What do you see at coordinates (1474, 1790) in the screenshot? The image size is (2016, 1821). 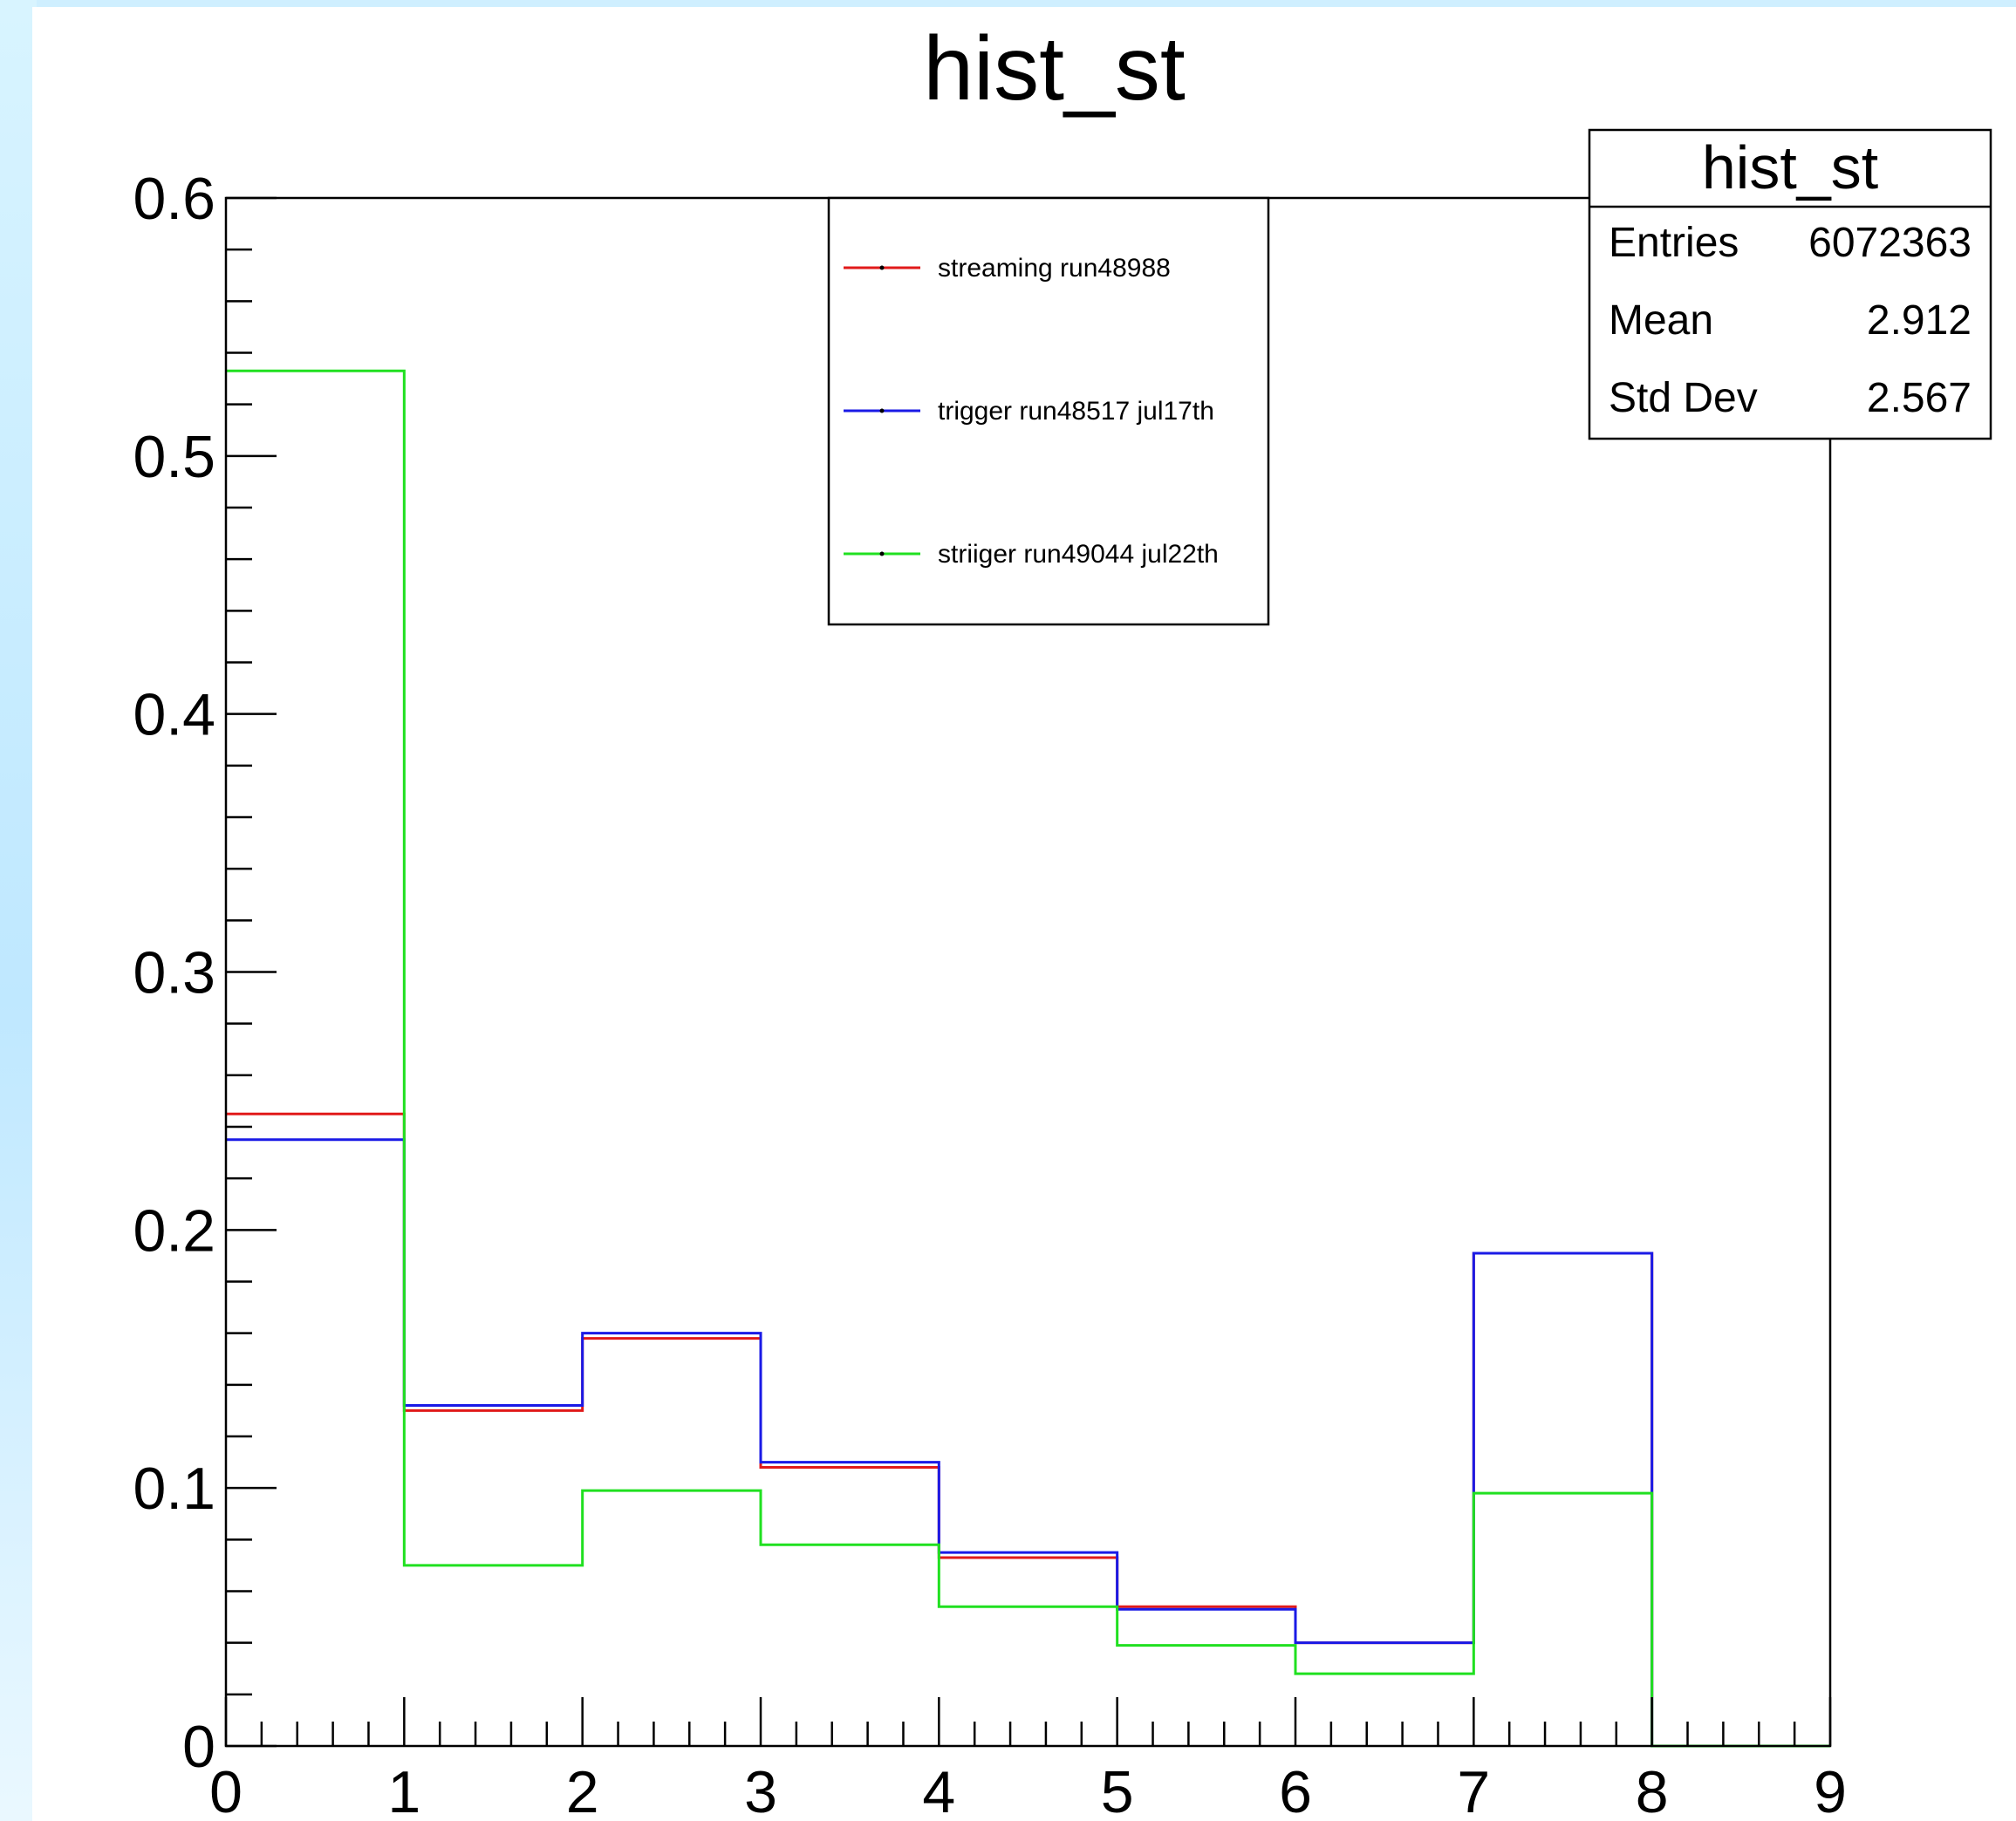 I see `x-tick-label: 7` at bounding box center [1474, 1790].